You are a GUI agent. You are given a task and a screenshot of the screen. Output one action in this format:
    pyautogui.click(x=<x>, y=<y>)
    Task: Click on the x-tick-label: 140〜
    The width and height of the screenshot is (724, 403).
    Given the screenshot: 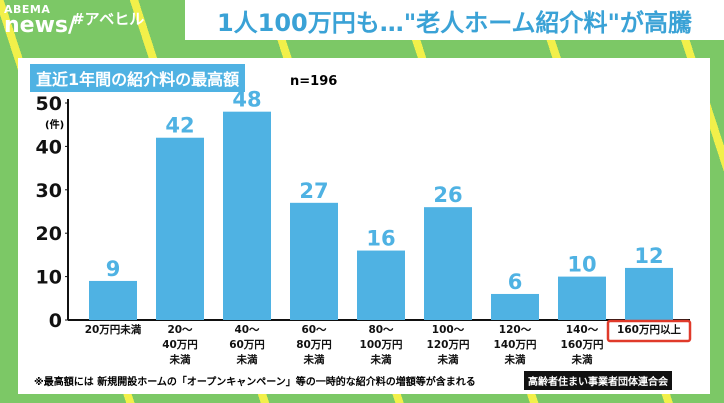 What is the action you would take?
    pyautogui.click(x=582, y=330)
    